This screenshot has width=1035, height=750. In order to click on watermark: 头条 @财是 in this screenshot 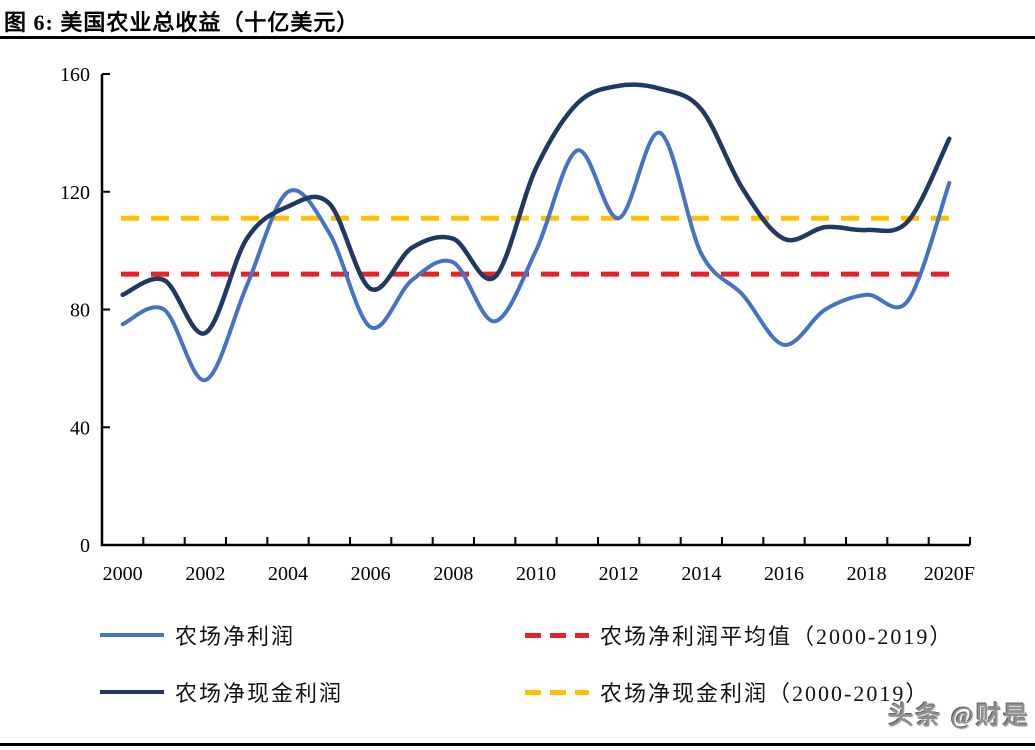, I will do `click(959, 716)`.